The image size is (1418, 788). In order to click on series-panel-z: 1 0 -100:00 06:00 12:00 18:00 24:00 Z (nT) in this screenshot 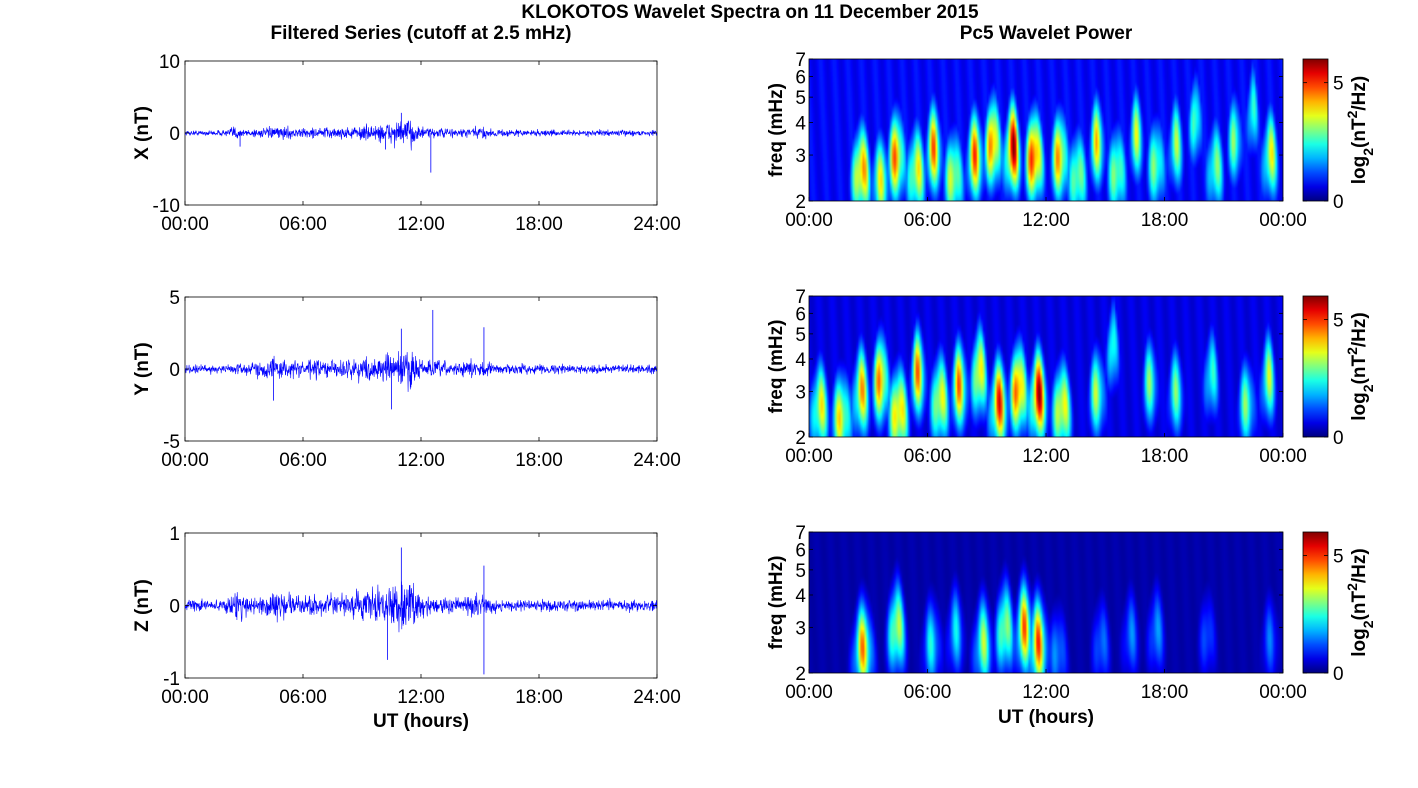, I will do `click(406, 616)`.